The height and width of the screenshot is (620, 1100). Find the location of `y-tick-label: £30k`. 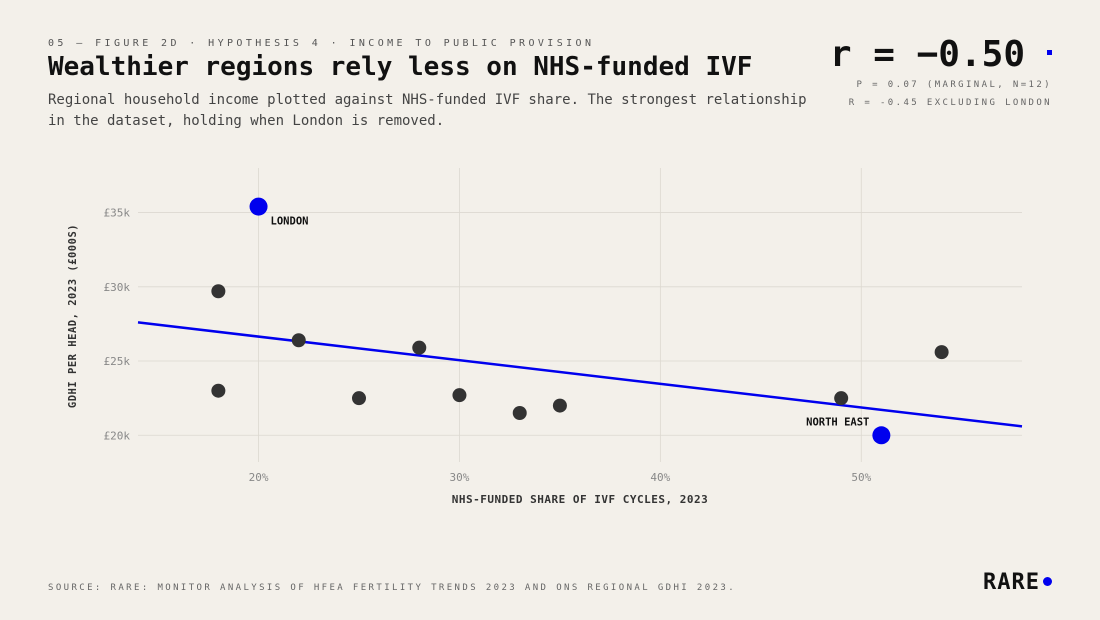

y-tick-label: £30k is located at coordinates (117, 287).